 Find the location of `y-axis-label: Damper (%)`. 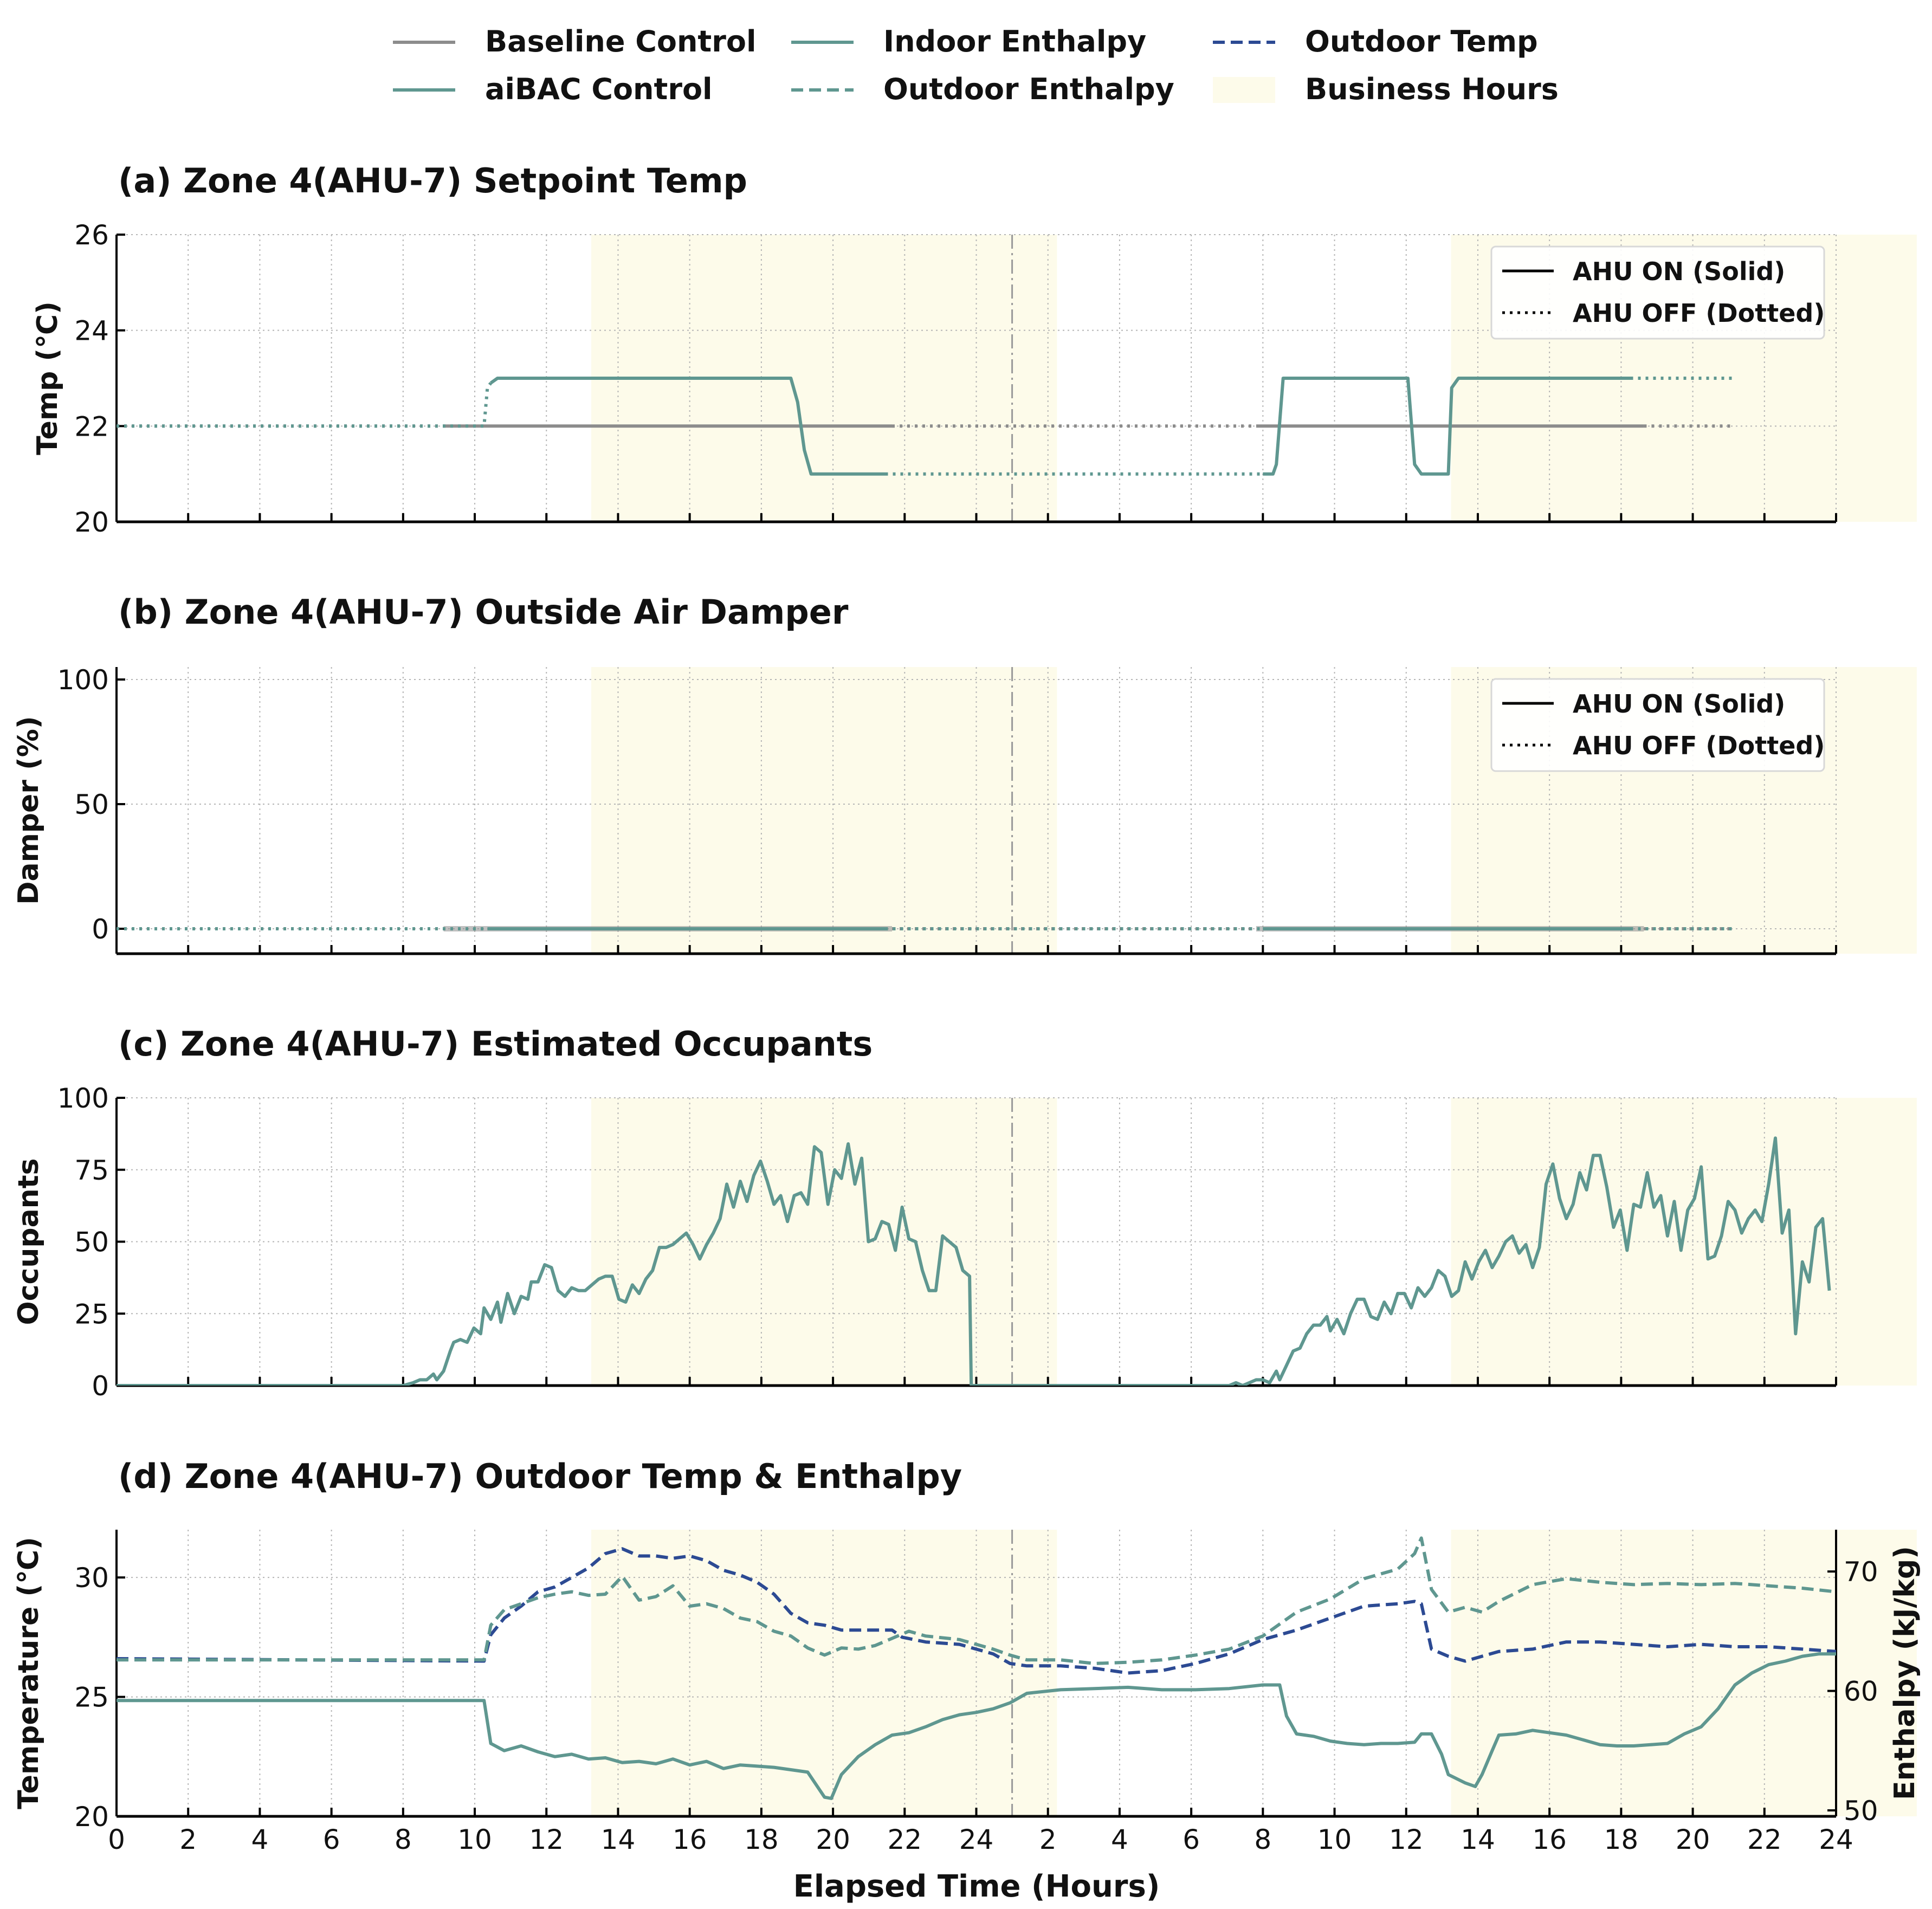

y-axis-label: Damper (%) is located at coordinates (29, 810).